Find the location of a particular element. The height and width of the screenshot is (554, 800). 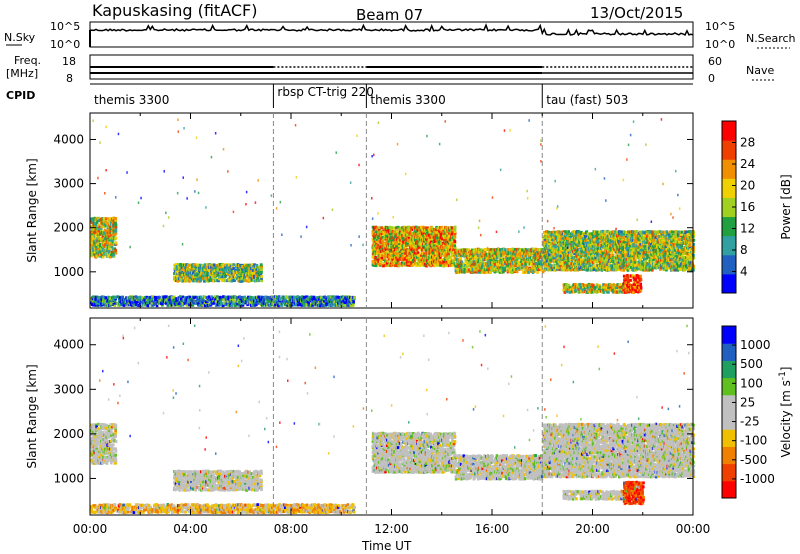

freq-tick-bottom: 8 is located at coordinates (69, 78).